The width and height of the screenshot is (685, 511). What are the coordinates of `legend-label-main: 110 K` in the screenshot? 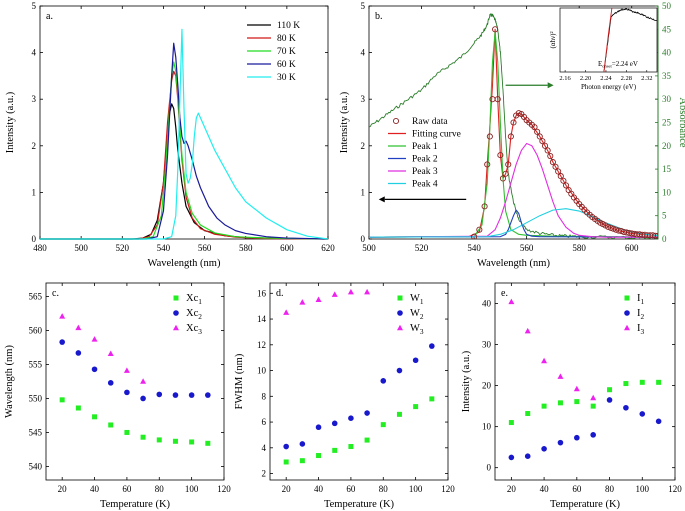 It's located at (288, 26).